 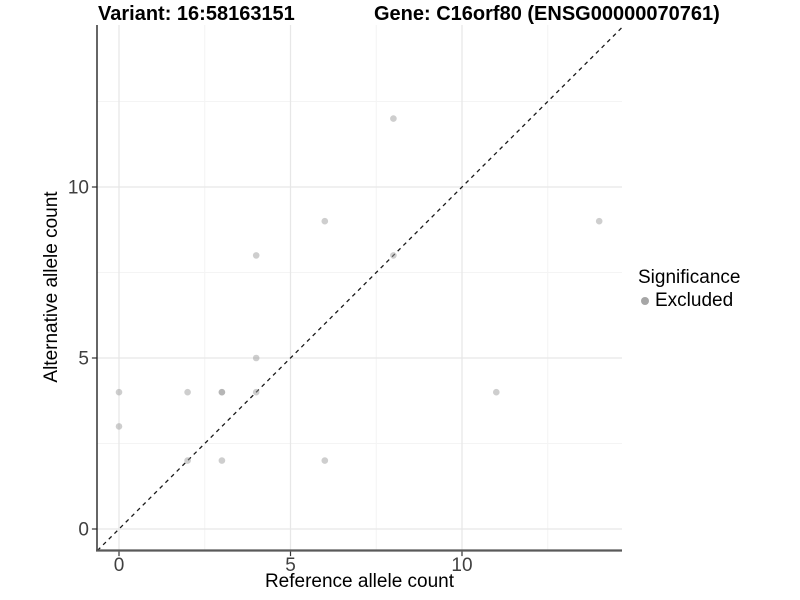 I want to click on legend-item-excluded: Excluded, so click(x=689, y=300).